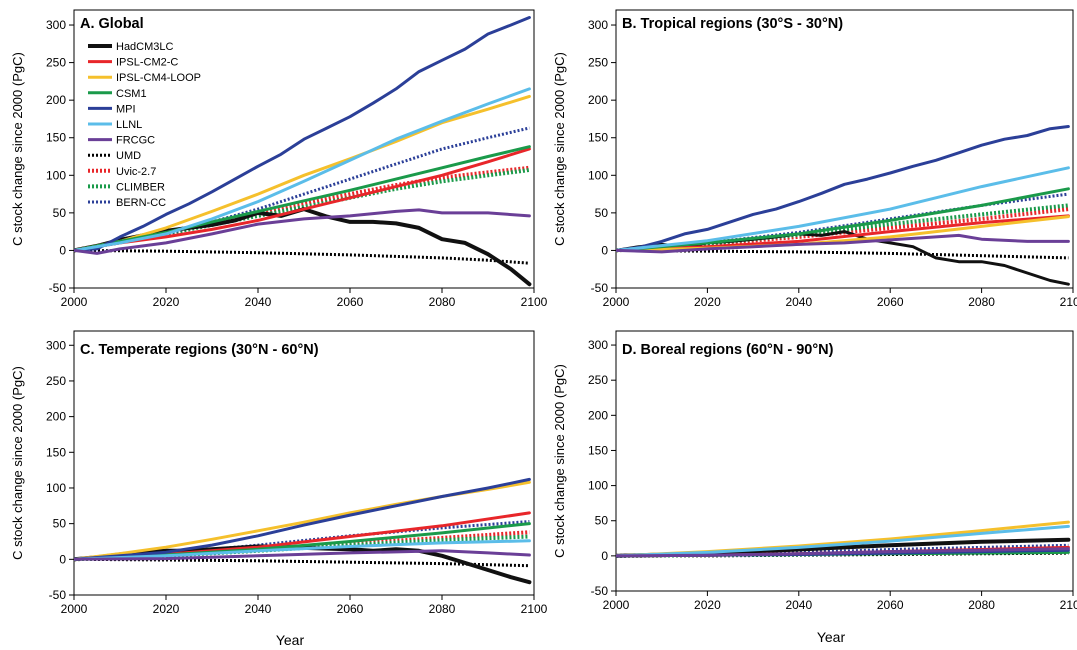 The image size is (1077, 650). Describe the element at coordinates (112, 24) in the screenshot. I see `panel-title: A. Global` at that location.